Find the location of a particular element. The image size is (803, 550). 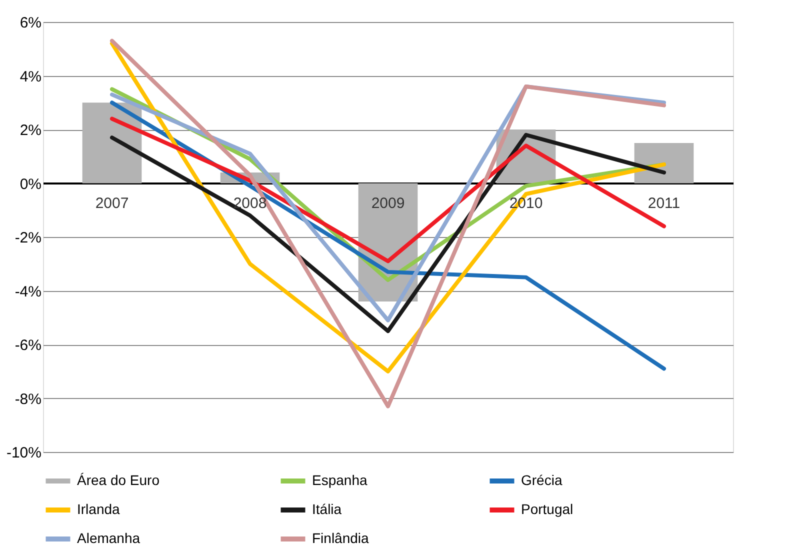

y-tick-label: 0% is located at coordinates (31, 184).